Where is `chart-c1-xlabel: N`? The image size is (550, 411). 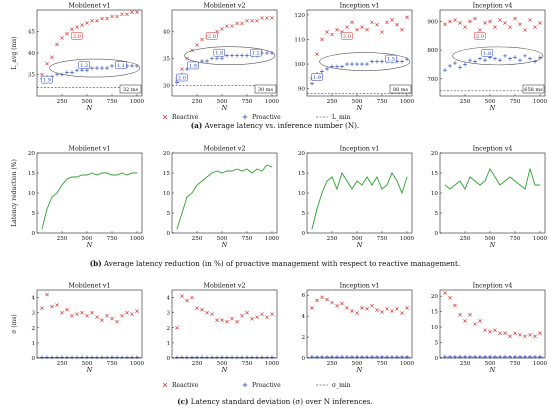
chart-c1-xlabel: N is located at coordinates (89, 370).